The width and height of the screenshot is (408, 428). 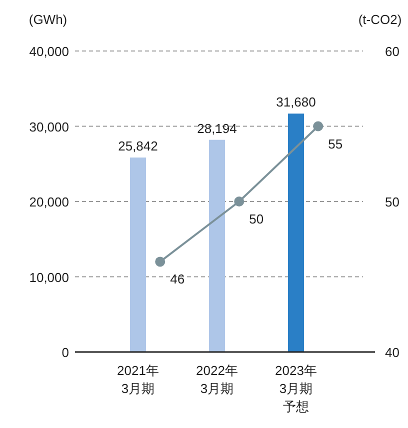 I want to click on y-axis-title: (GWh), so click(x=48, y=19).